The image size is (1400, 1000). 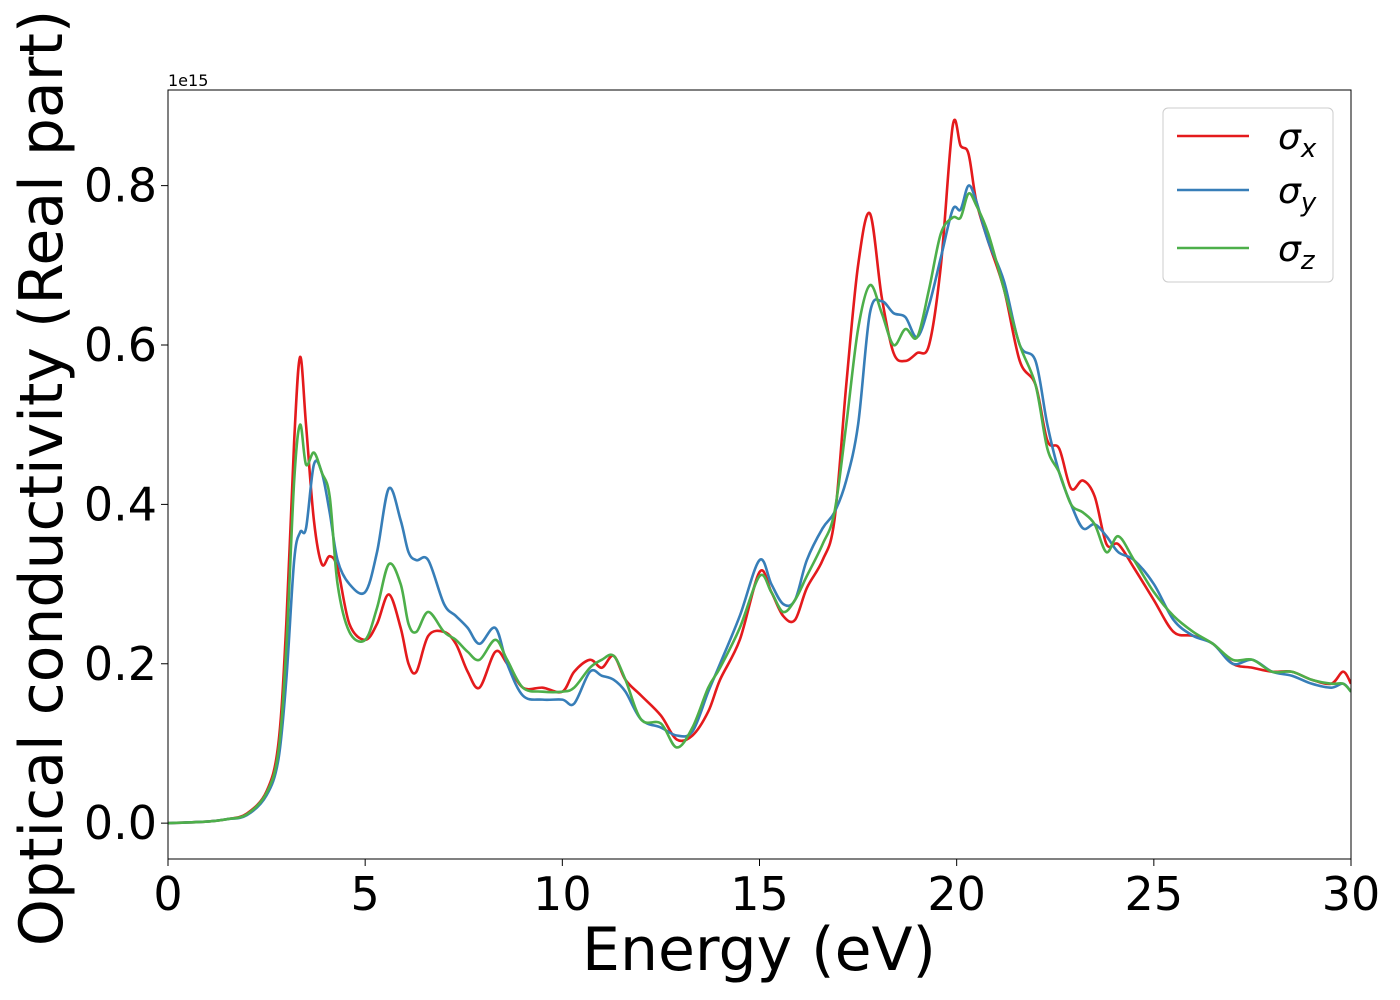 I want to click on x-tick-label: 25, so click(x=1154, y=894).